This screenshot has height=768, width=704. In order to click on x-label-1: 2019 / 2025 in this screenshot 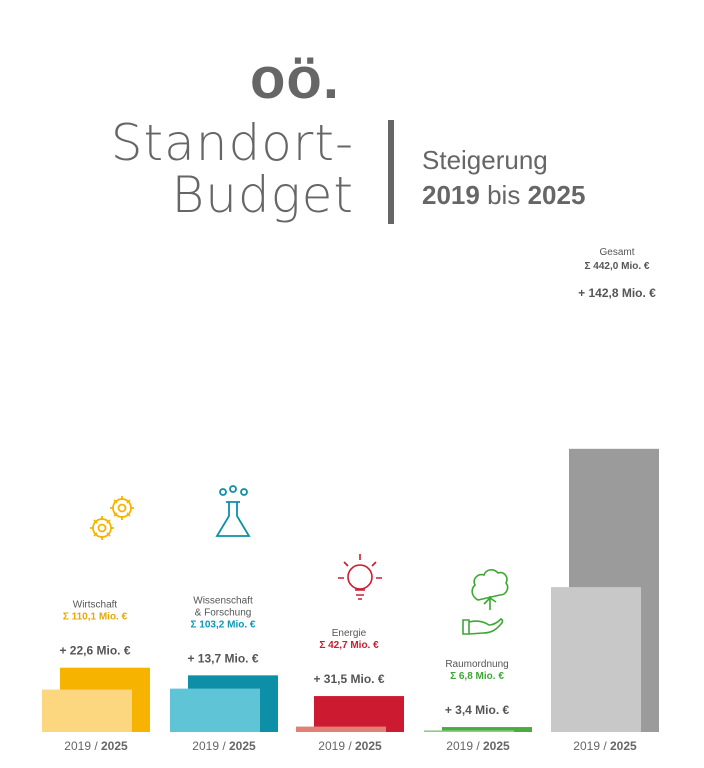, I will do `click(224, 746)`.